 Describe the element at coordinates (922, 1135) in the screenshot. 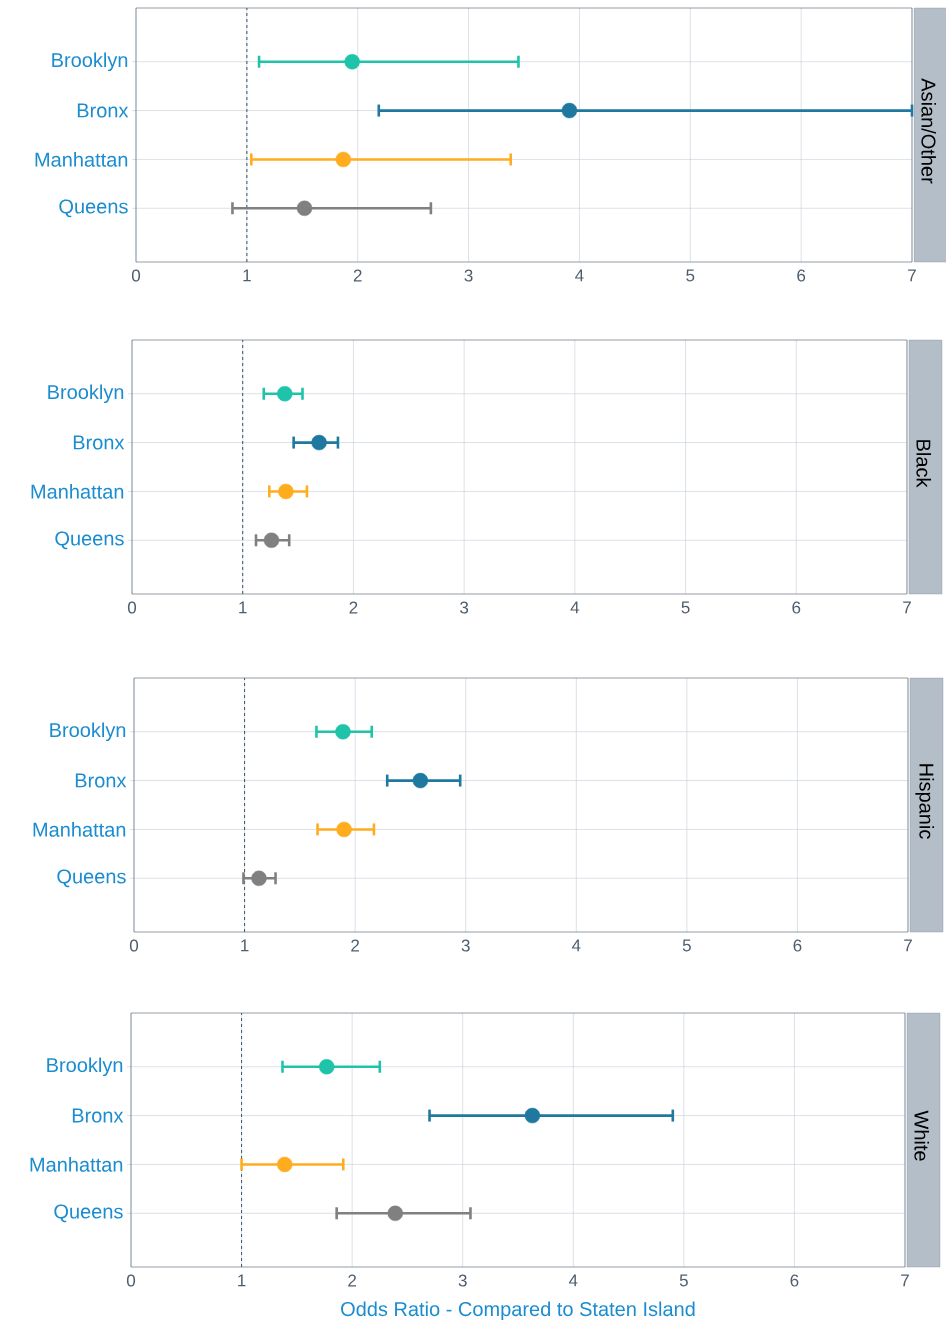

I see `text: White` at that location.